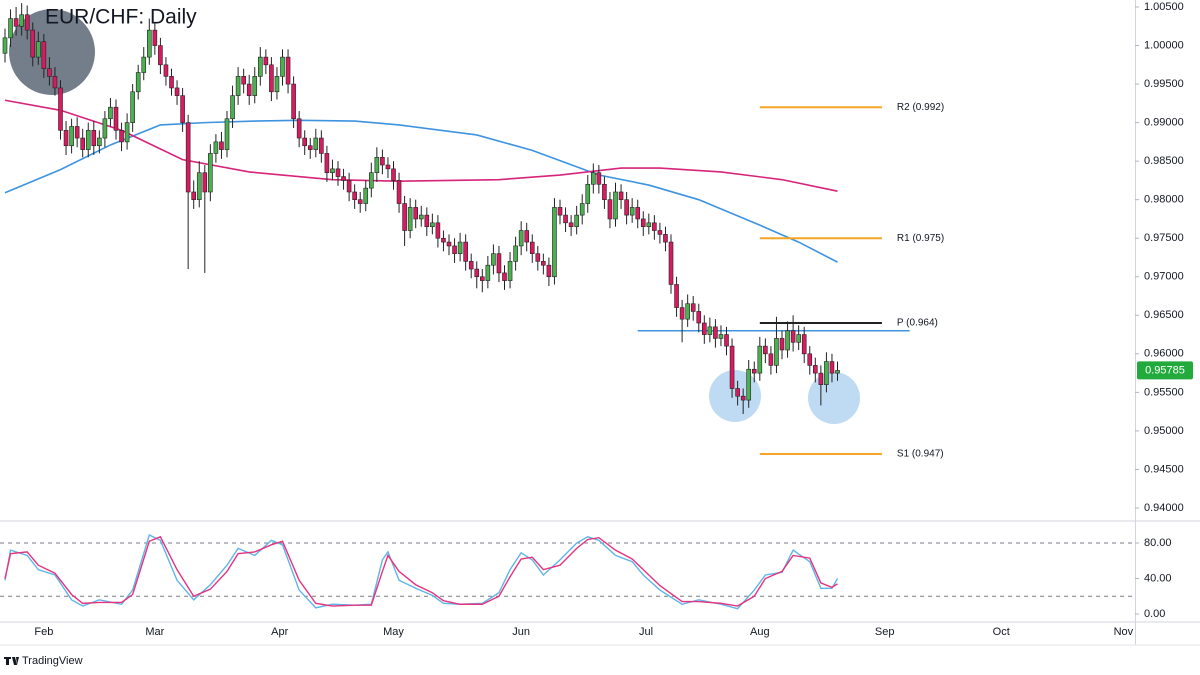  Describe the element at coordinates (646, 632) in the screenshot. I see `x-tick-label: Jul` at that location.